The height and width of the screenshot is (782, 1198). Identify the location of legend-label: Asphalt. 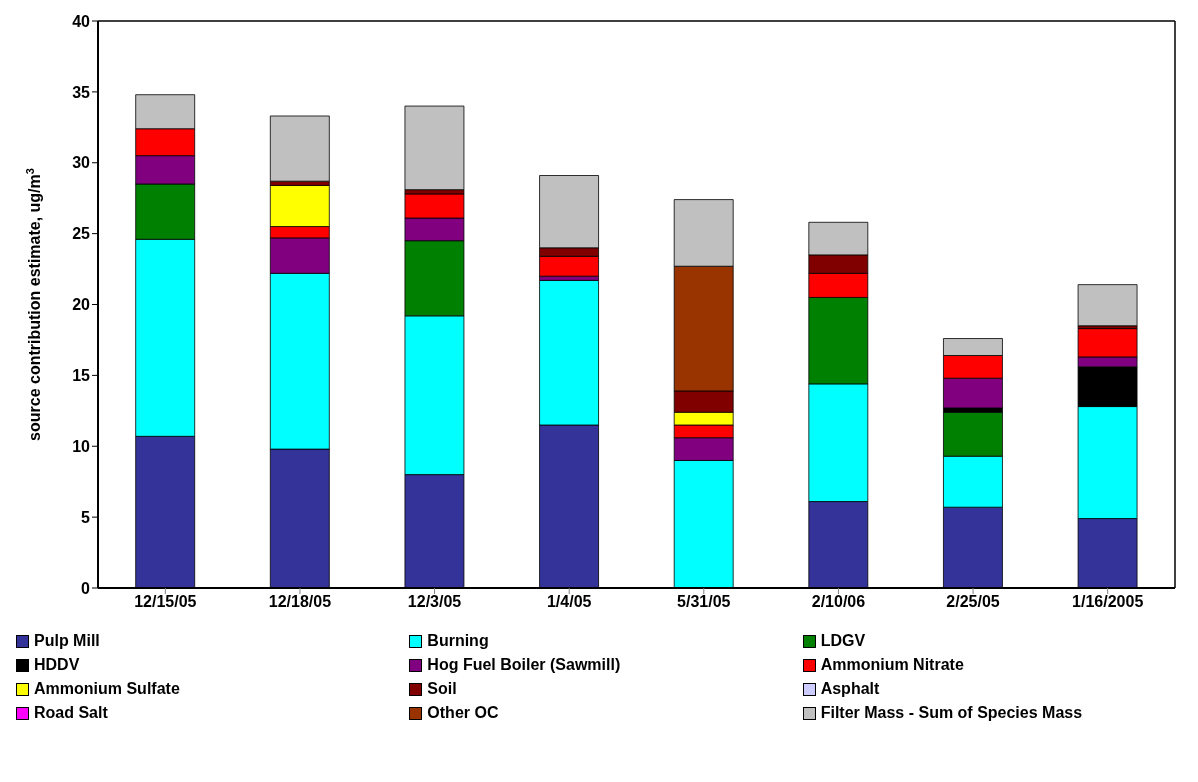
(850, 689).